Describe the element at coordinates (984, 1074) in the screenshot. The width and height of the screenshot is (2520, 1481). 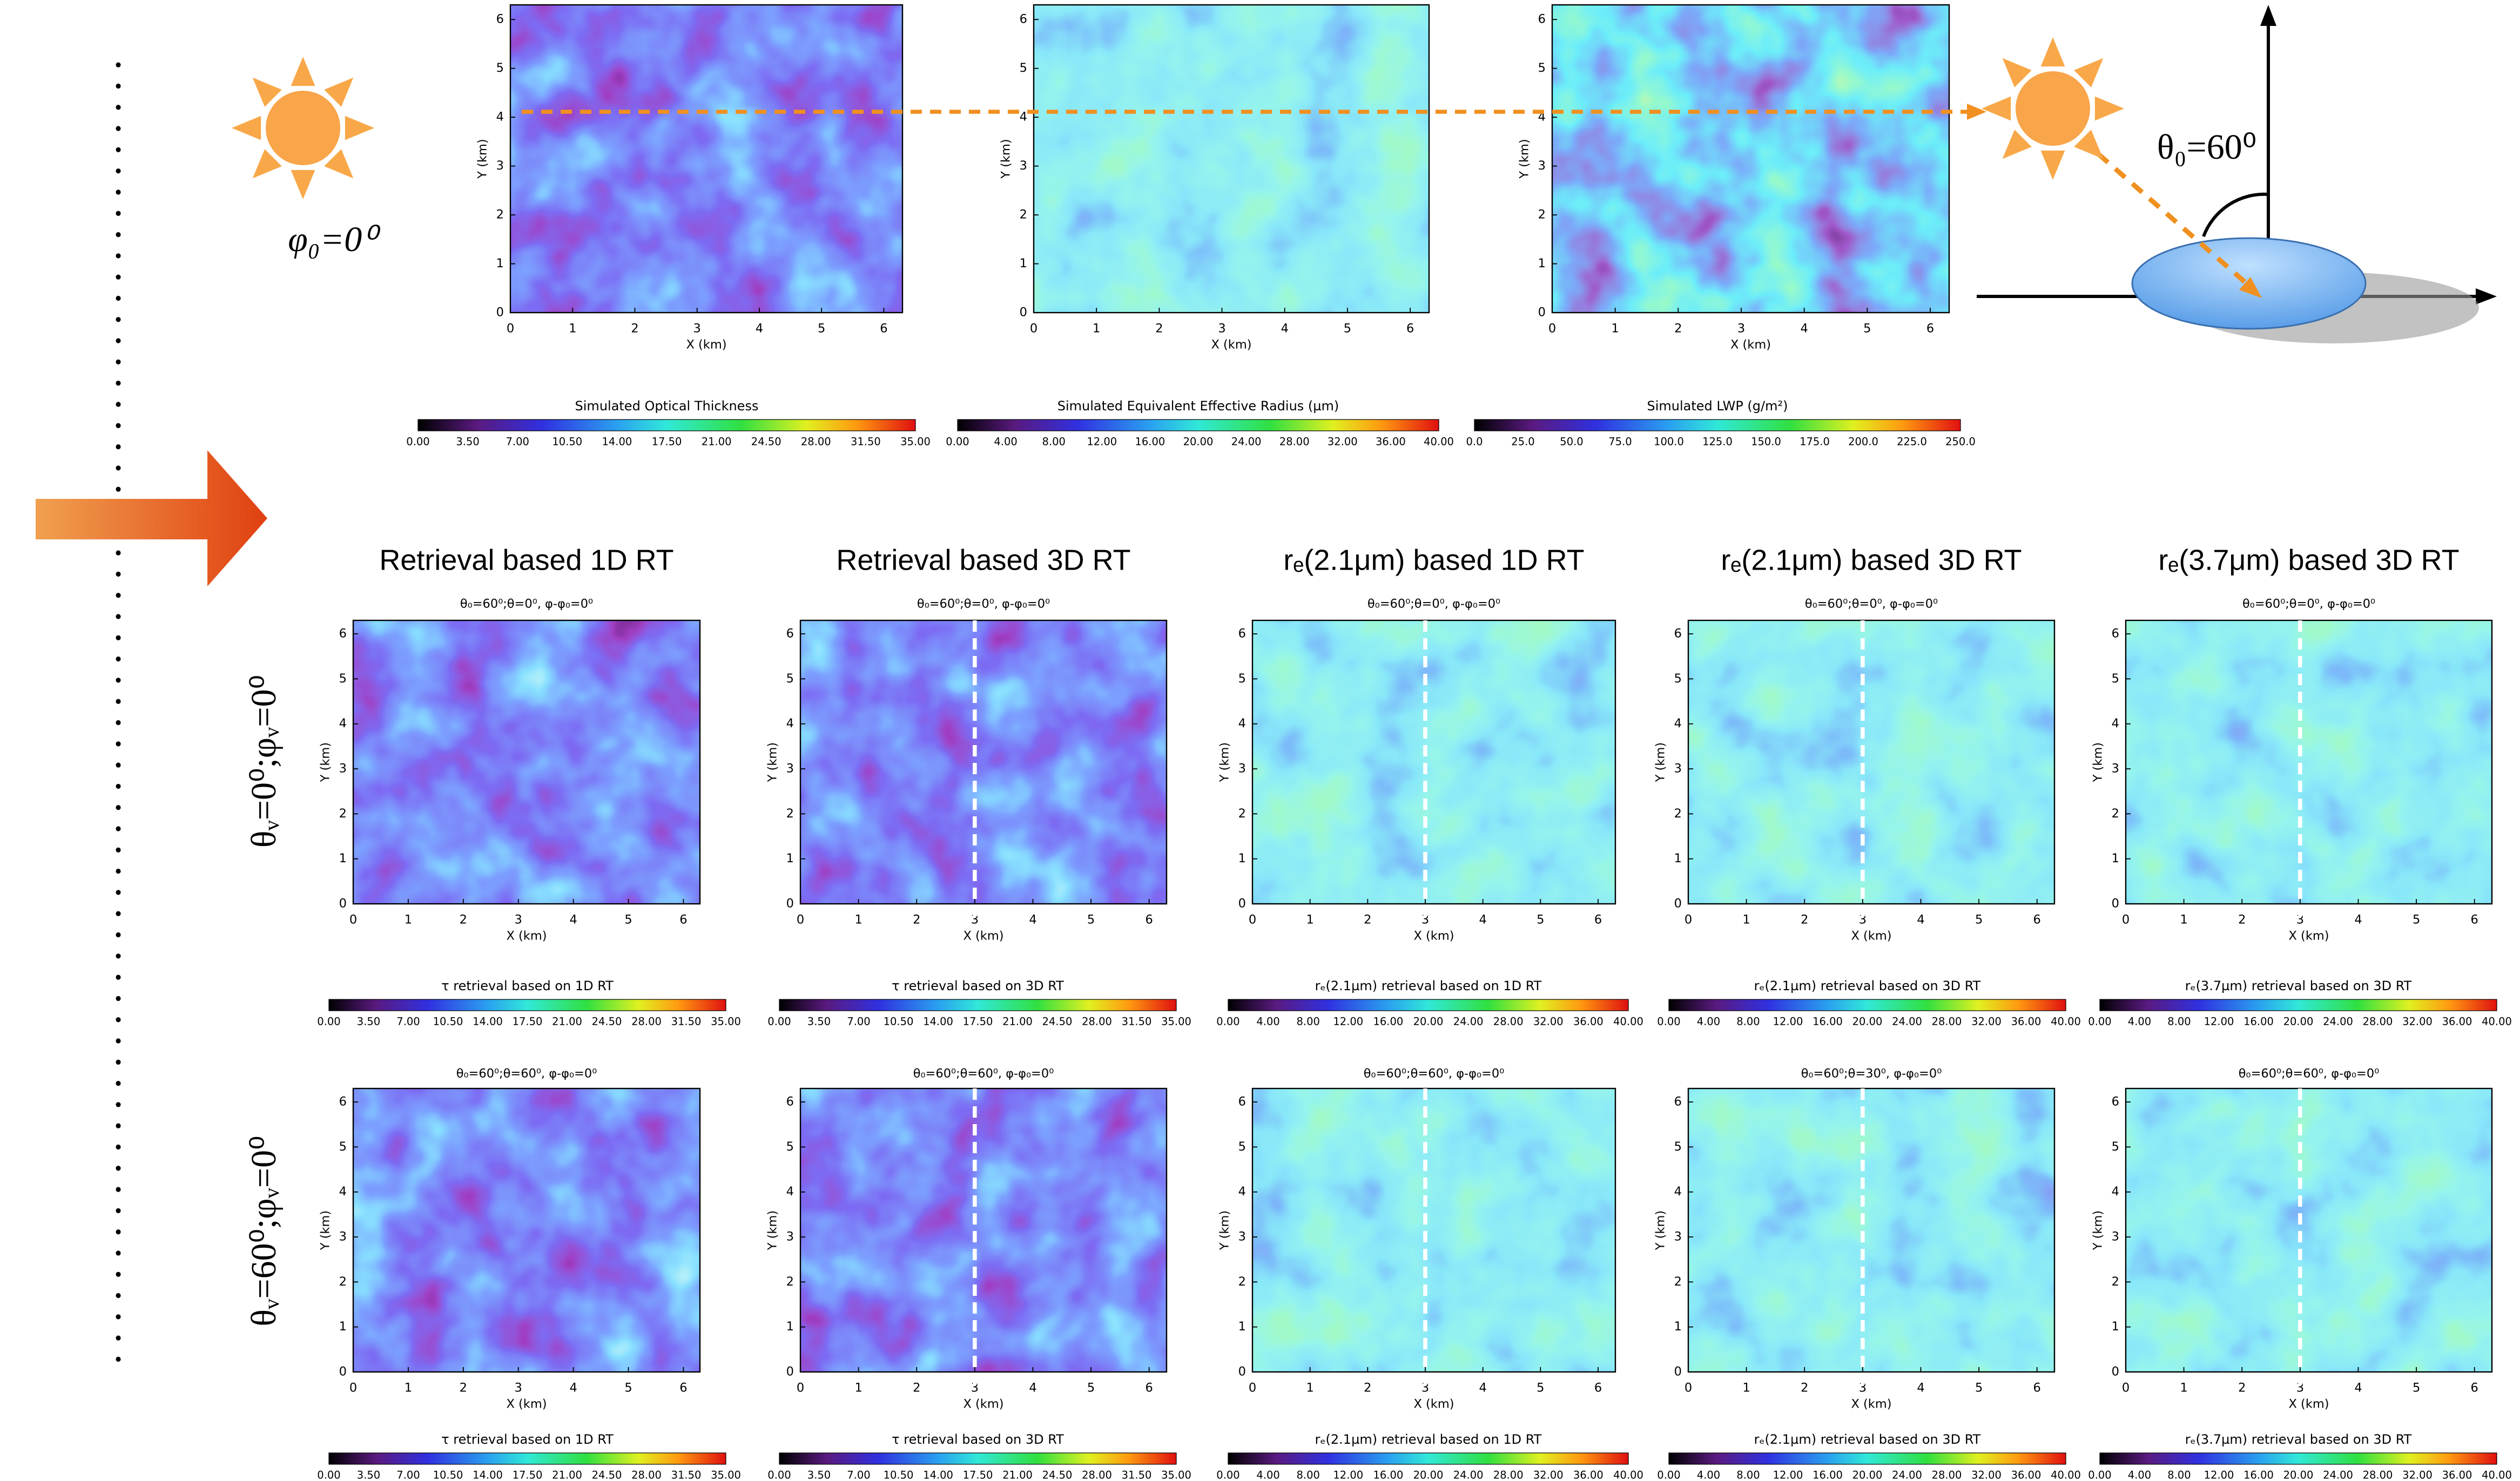
I see `panel-subtitle: θ₀=60⁰;θ=60⁰, φ-φ₀=0⁰` at that location.